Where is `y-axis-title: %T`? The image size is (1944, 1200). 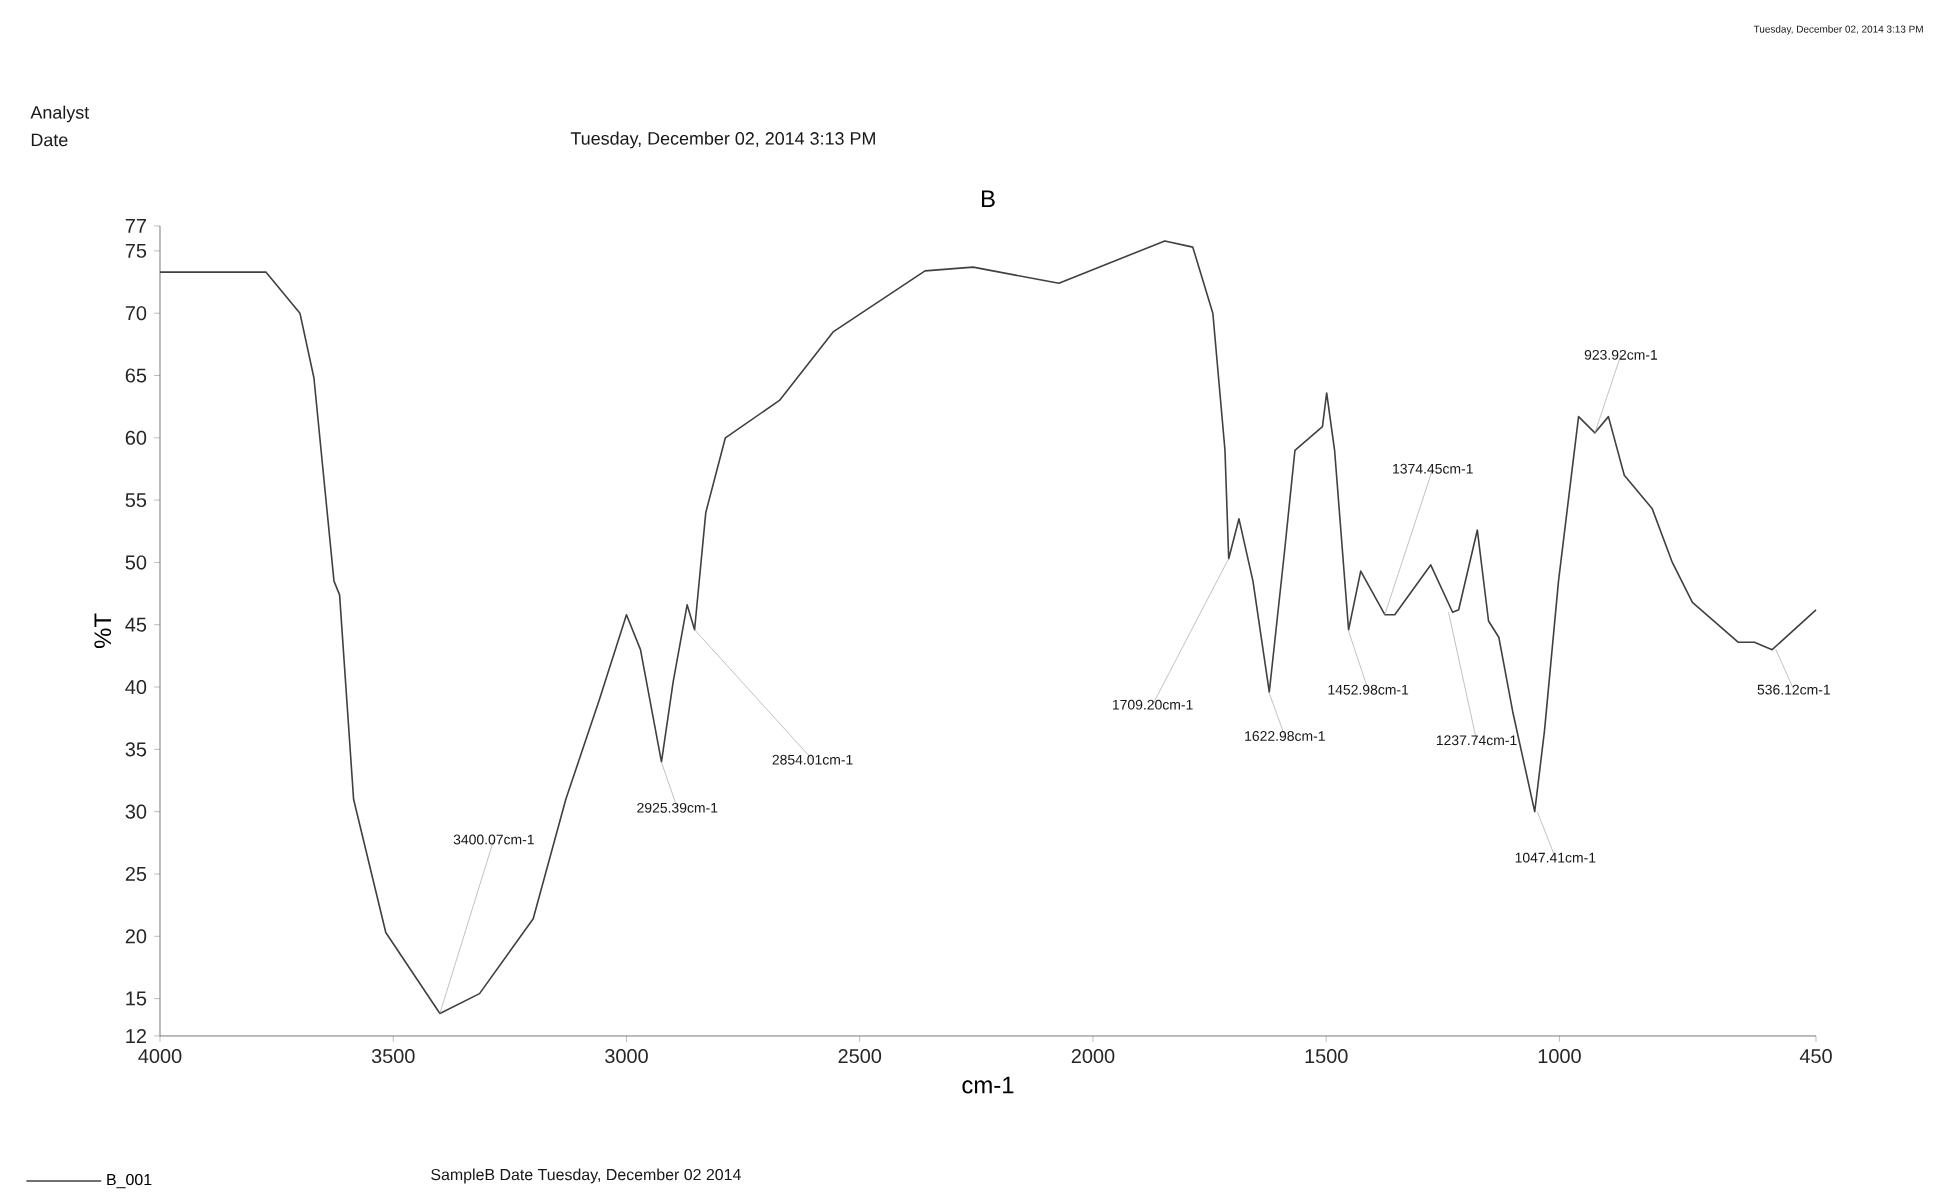
y-axis-title: %T is located at coordinates (103, 631).